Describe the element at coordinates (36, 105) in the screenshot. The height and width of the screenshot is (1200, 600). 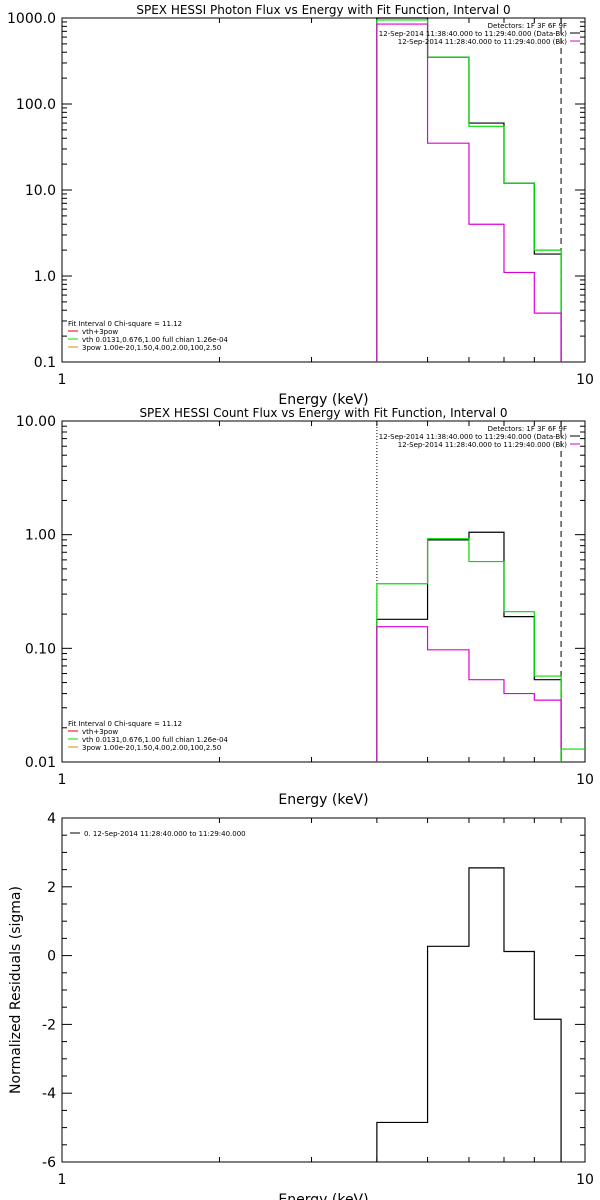
I see `y-tick-label: 100.0` at that location.